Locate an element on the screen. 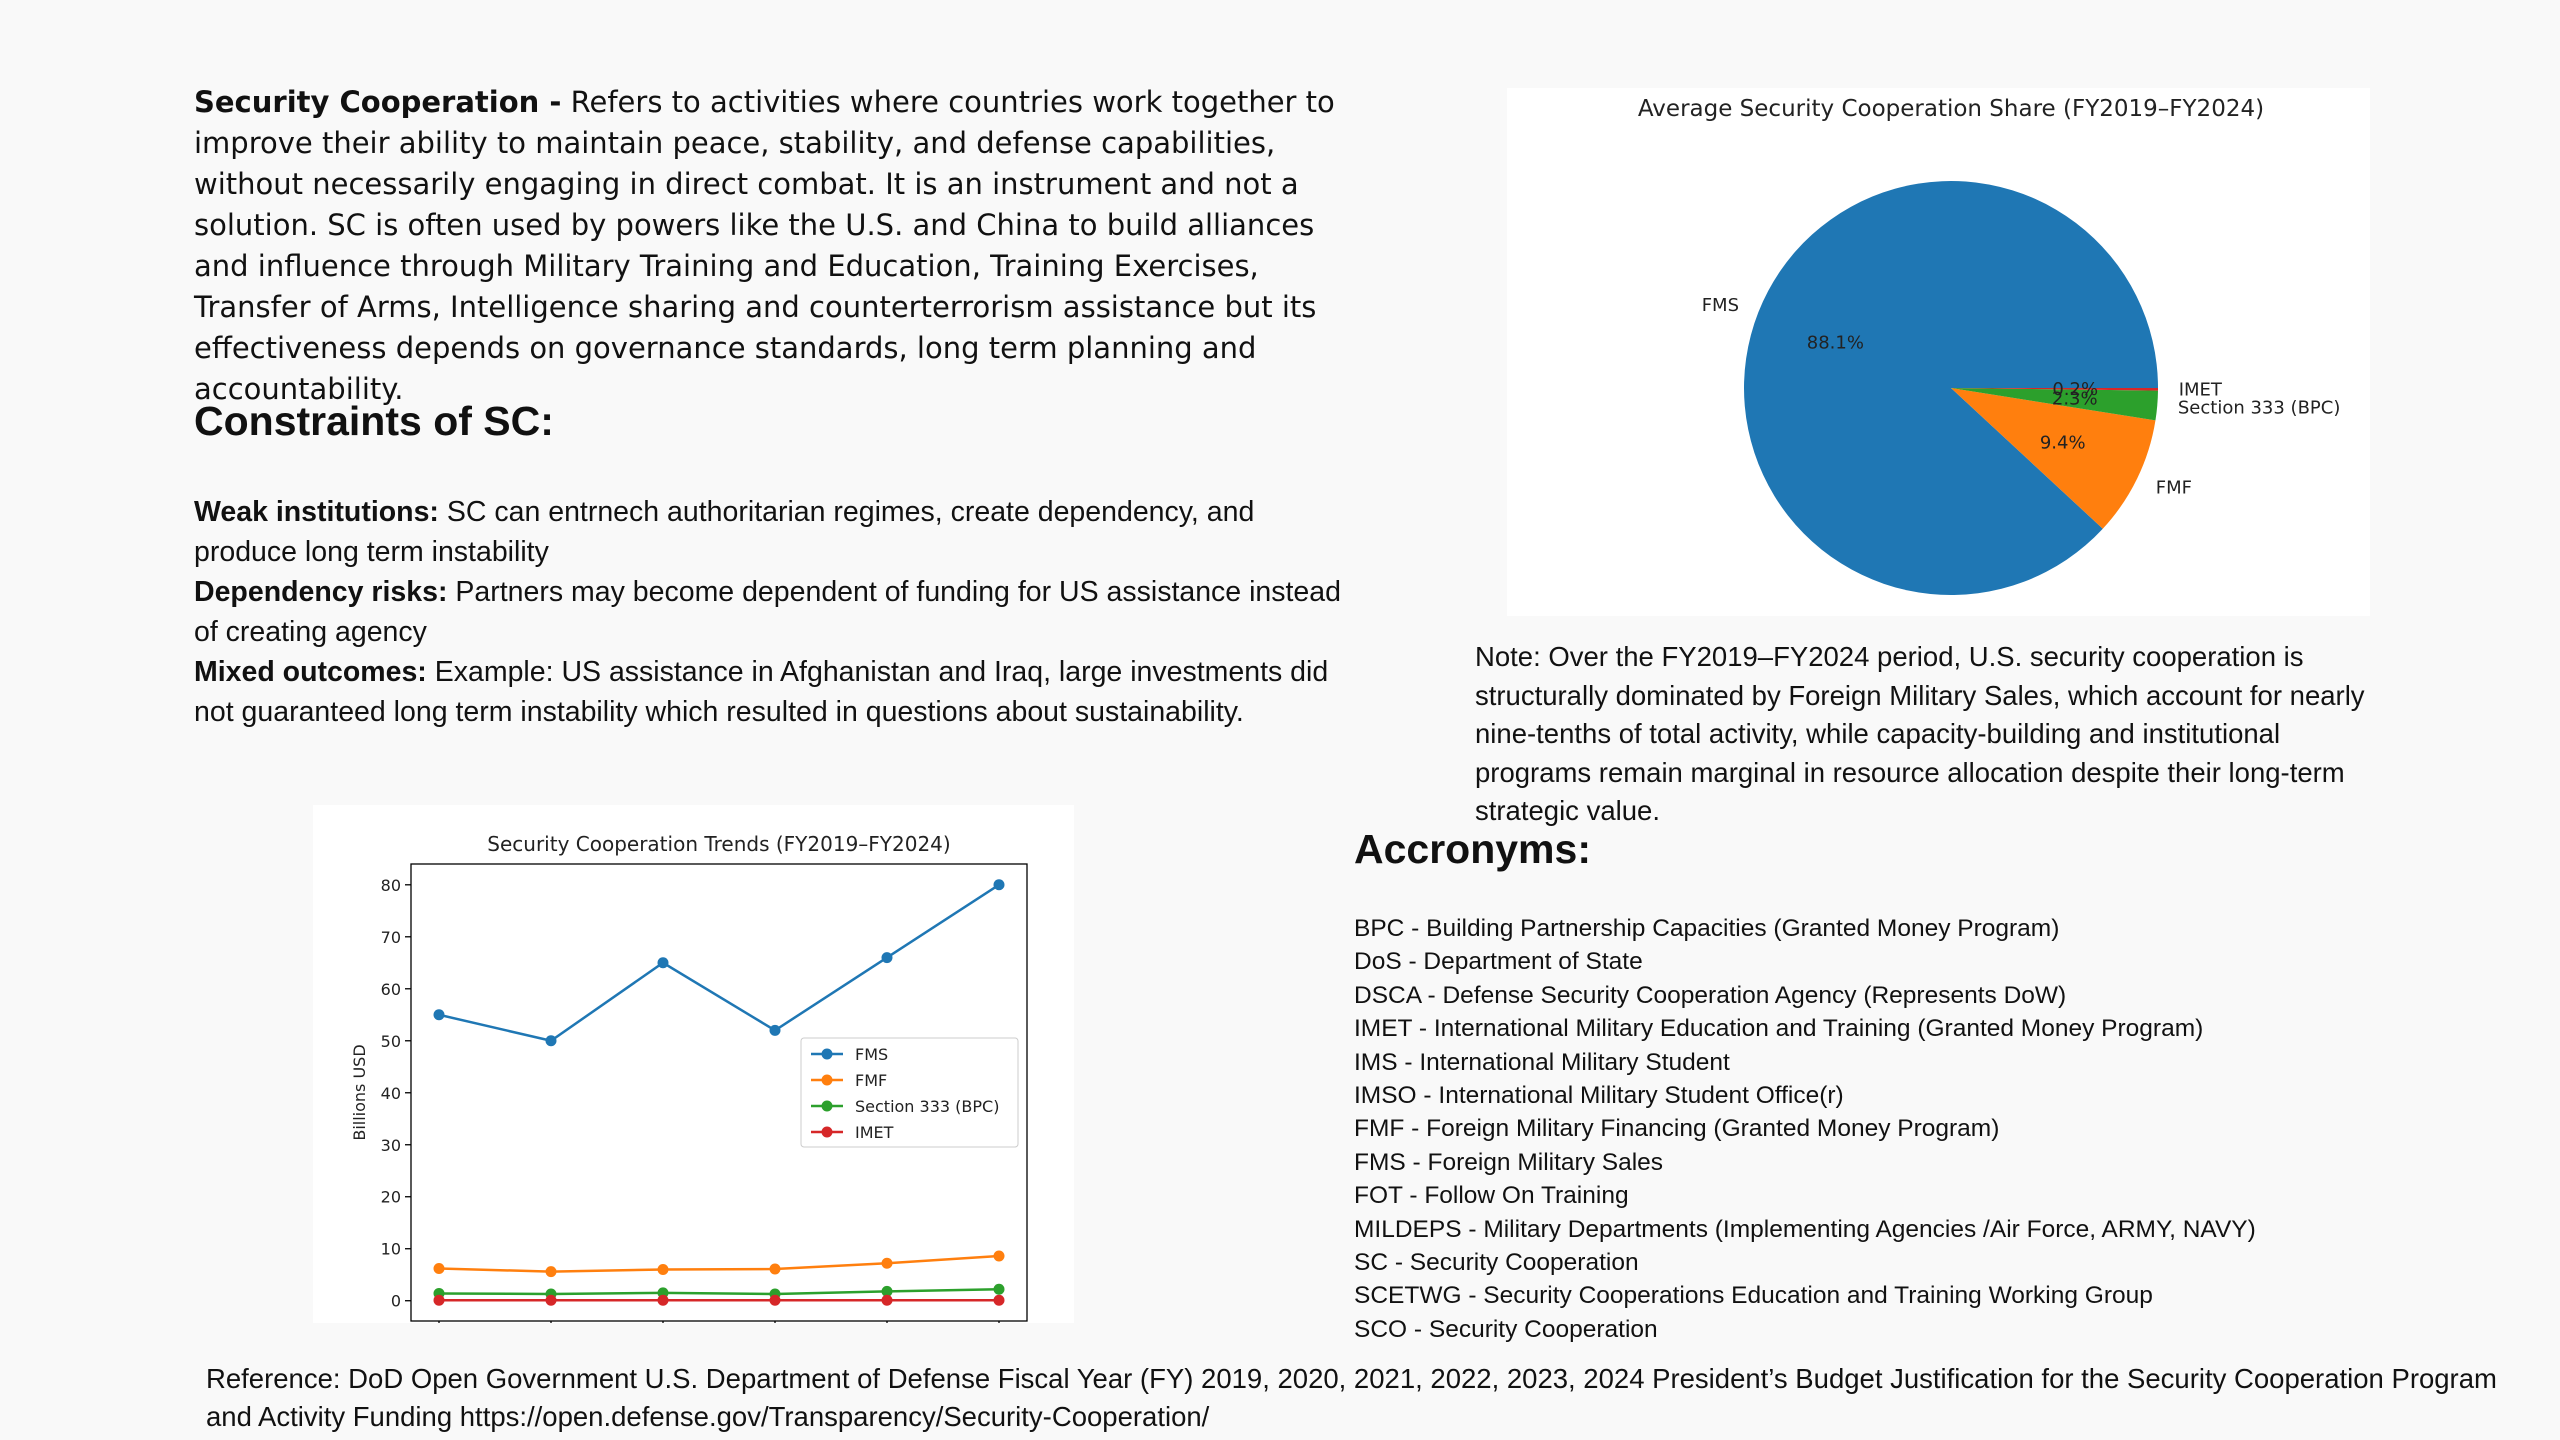 The width and height of the screenshot is (2560, 1440). y-tick-label: 20 is located at coordinates (391, 1197).